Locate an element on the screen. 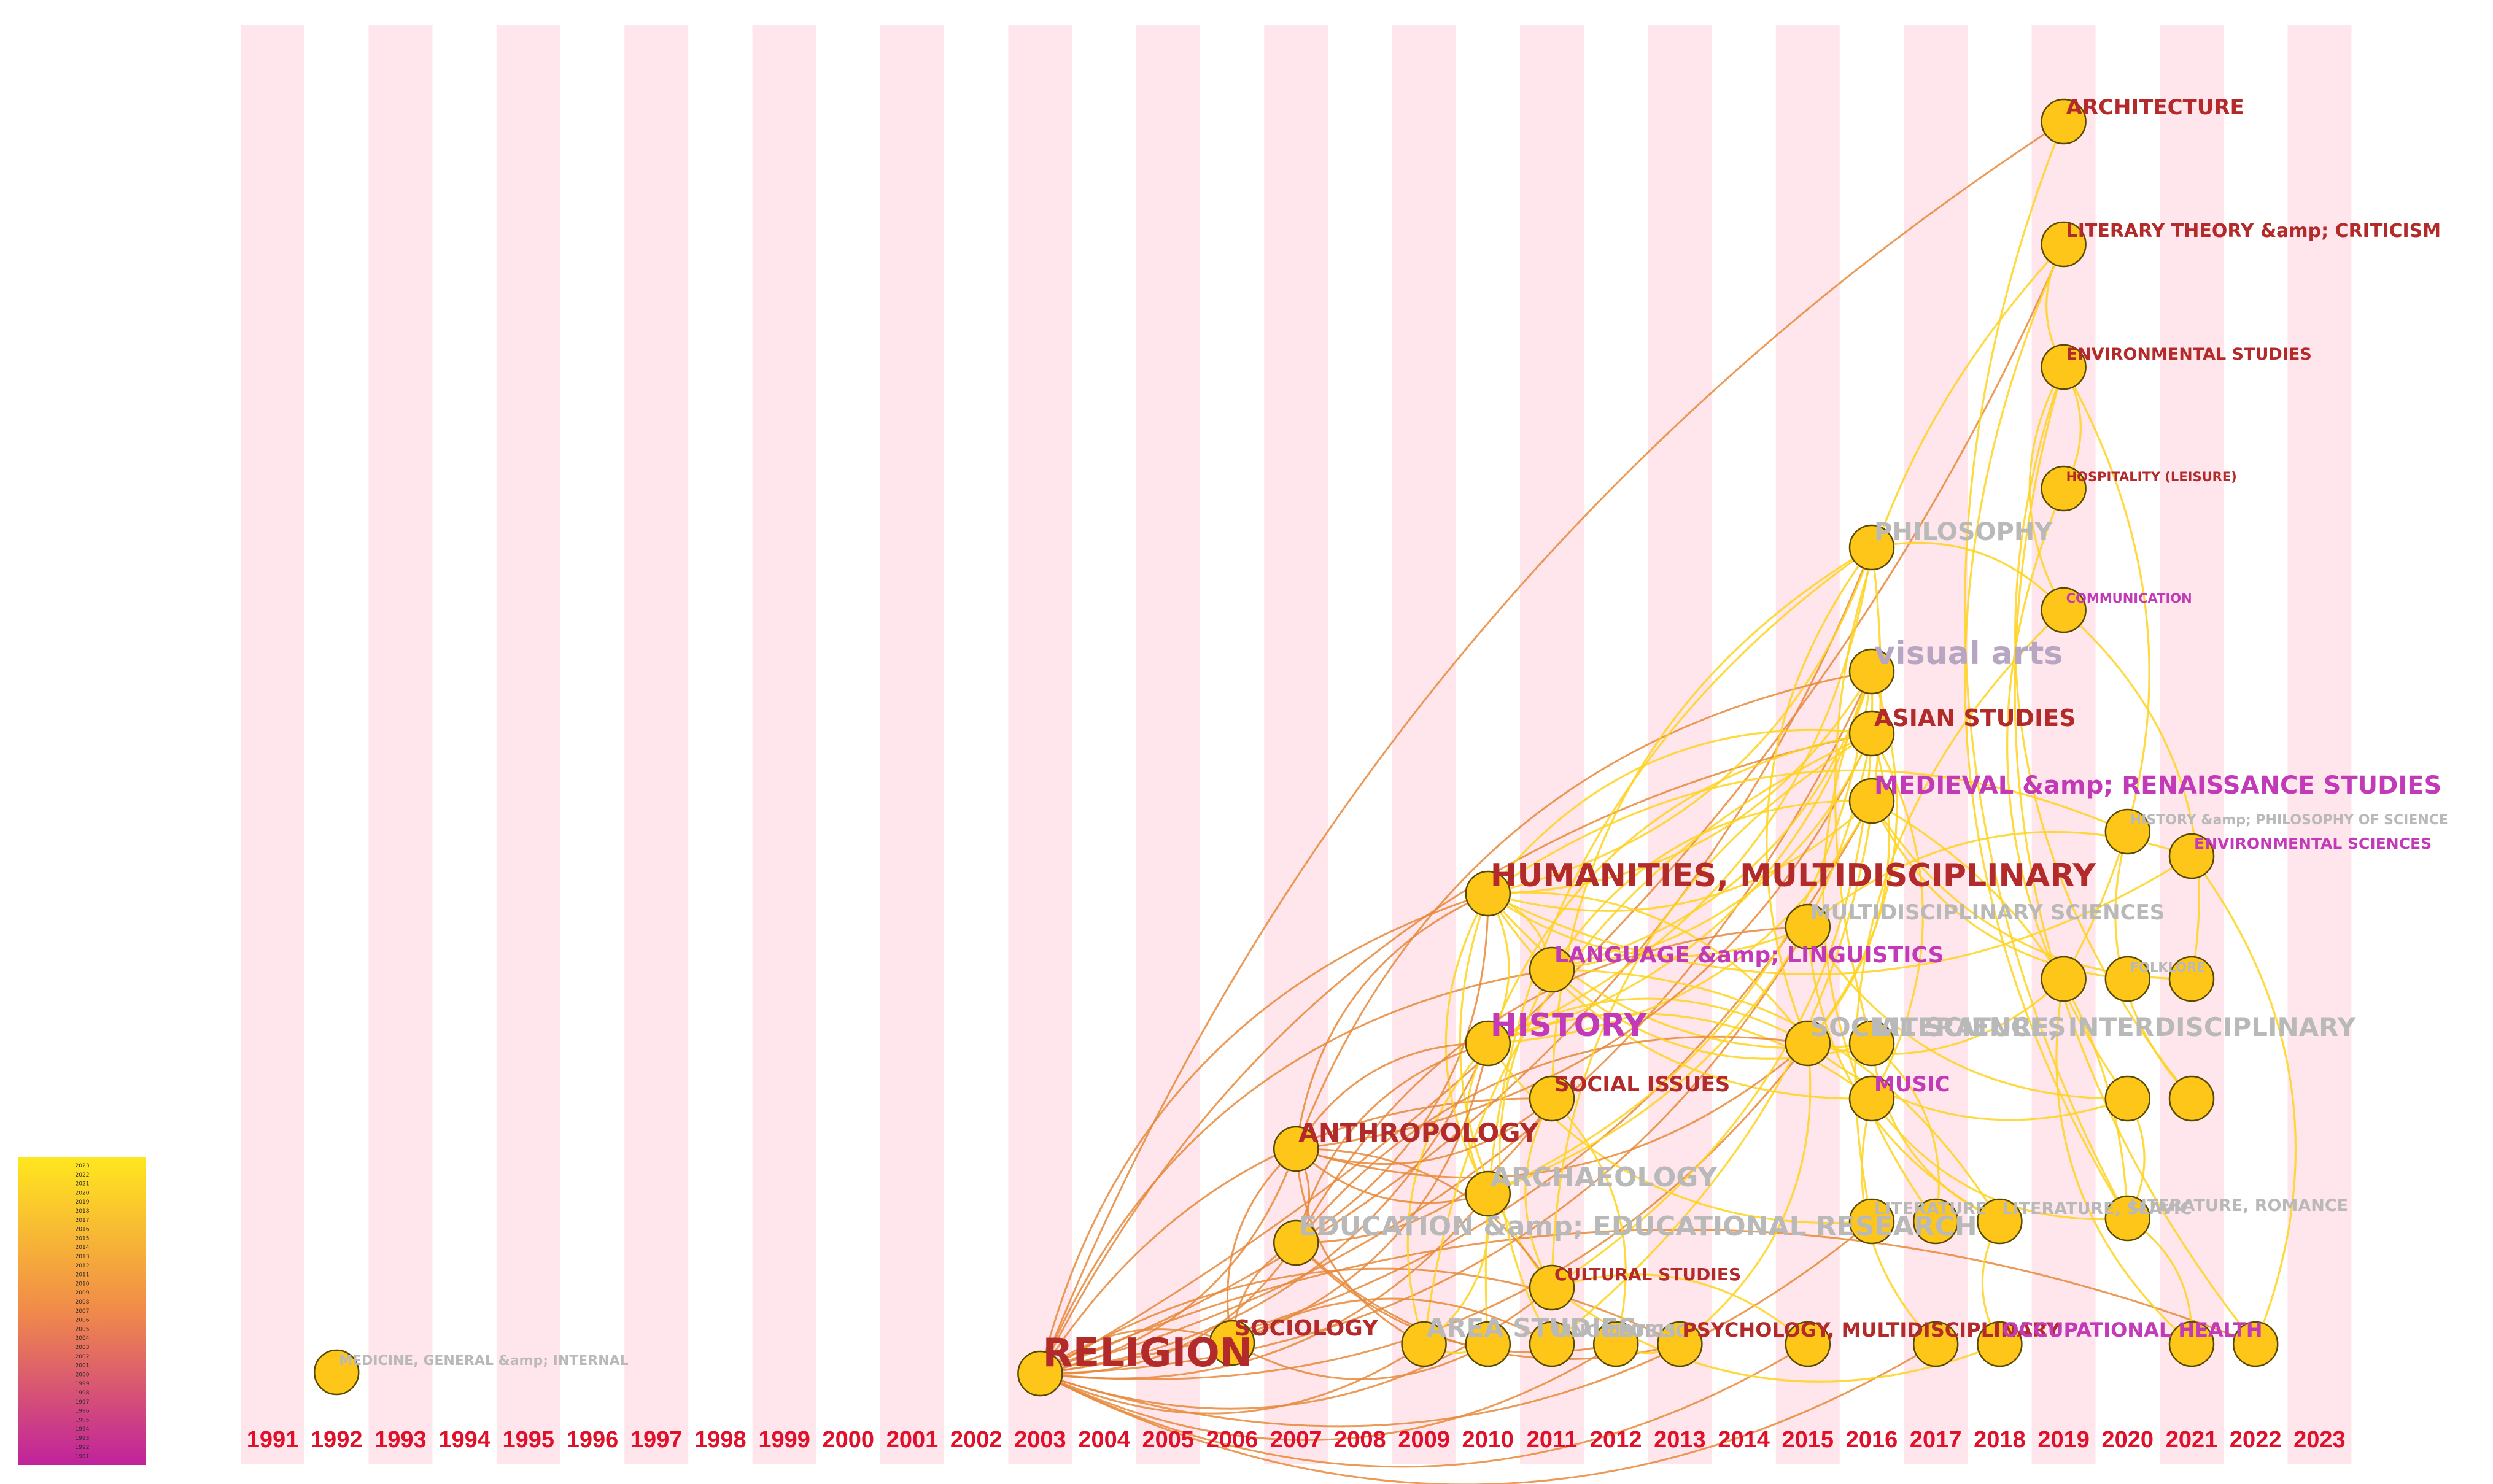  node-literary-theory is located at coordinates (2064, 245).